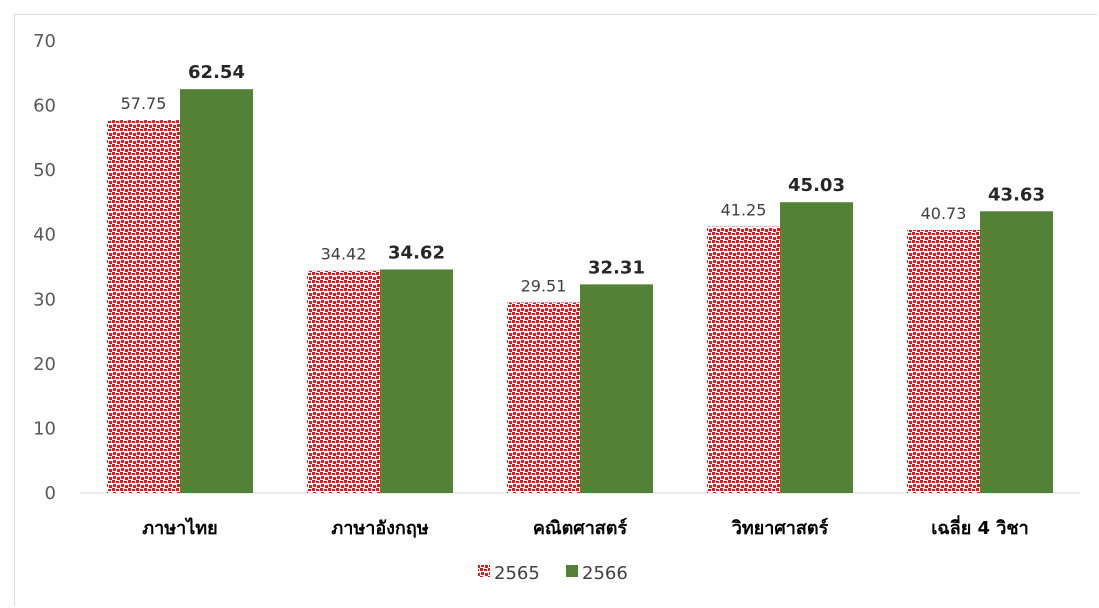  What do you see at coordinates (44, 299) in the screenshot?
I see `y-tick-label: 30` at bounding box center [44, 299].